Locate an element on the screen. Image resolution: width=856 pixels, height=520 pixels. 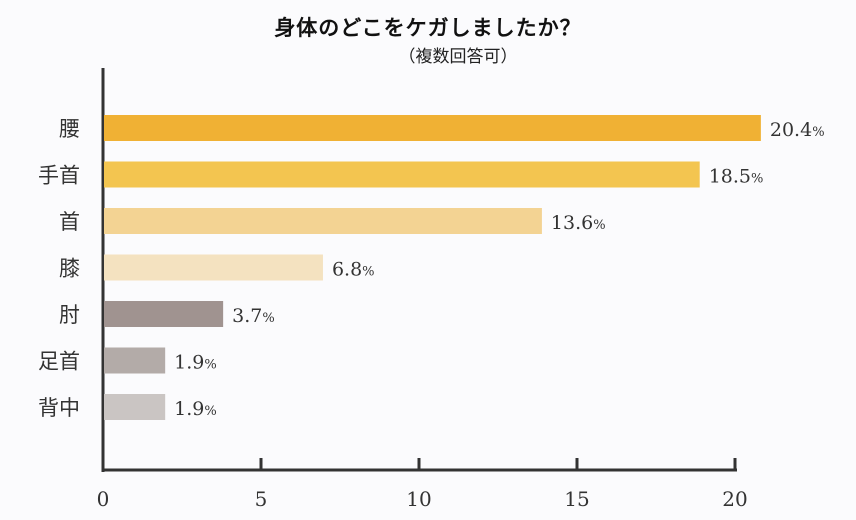
category-label: 背中 is located at coordinates (59, 408).